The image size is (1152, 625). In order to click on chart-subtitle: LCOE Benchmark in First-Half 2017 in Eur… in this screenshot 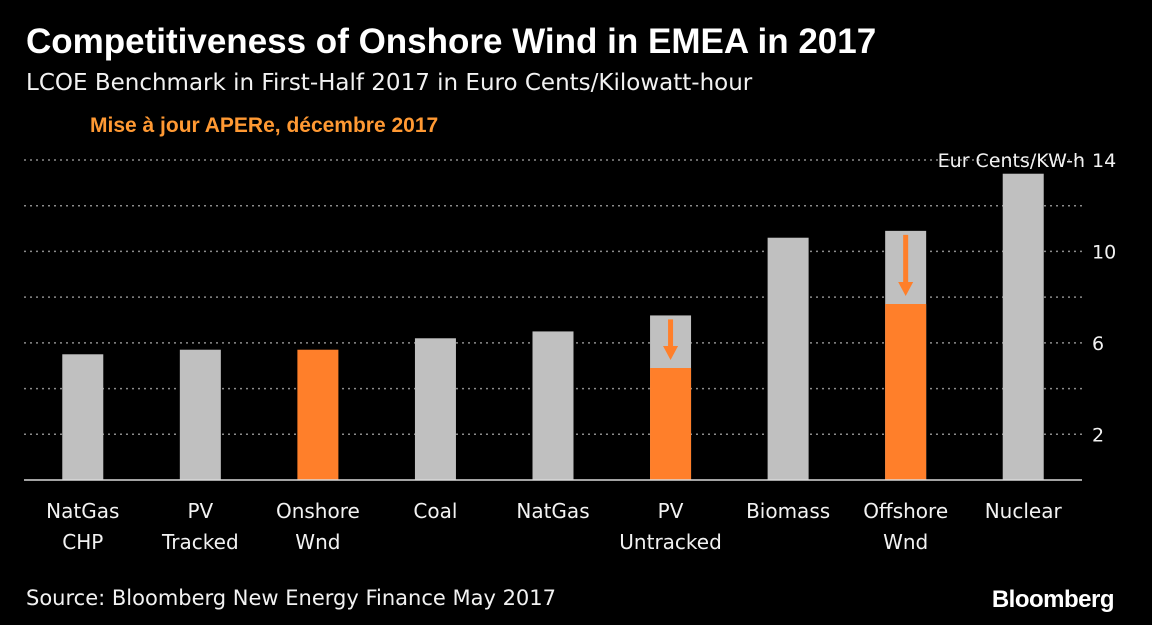, I will do `click(389, 83)`.